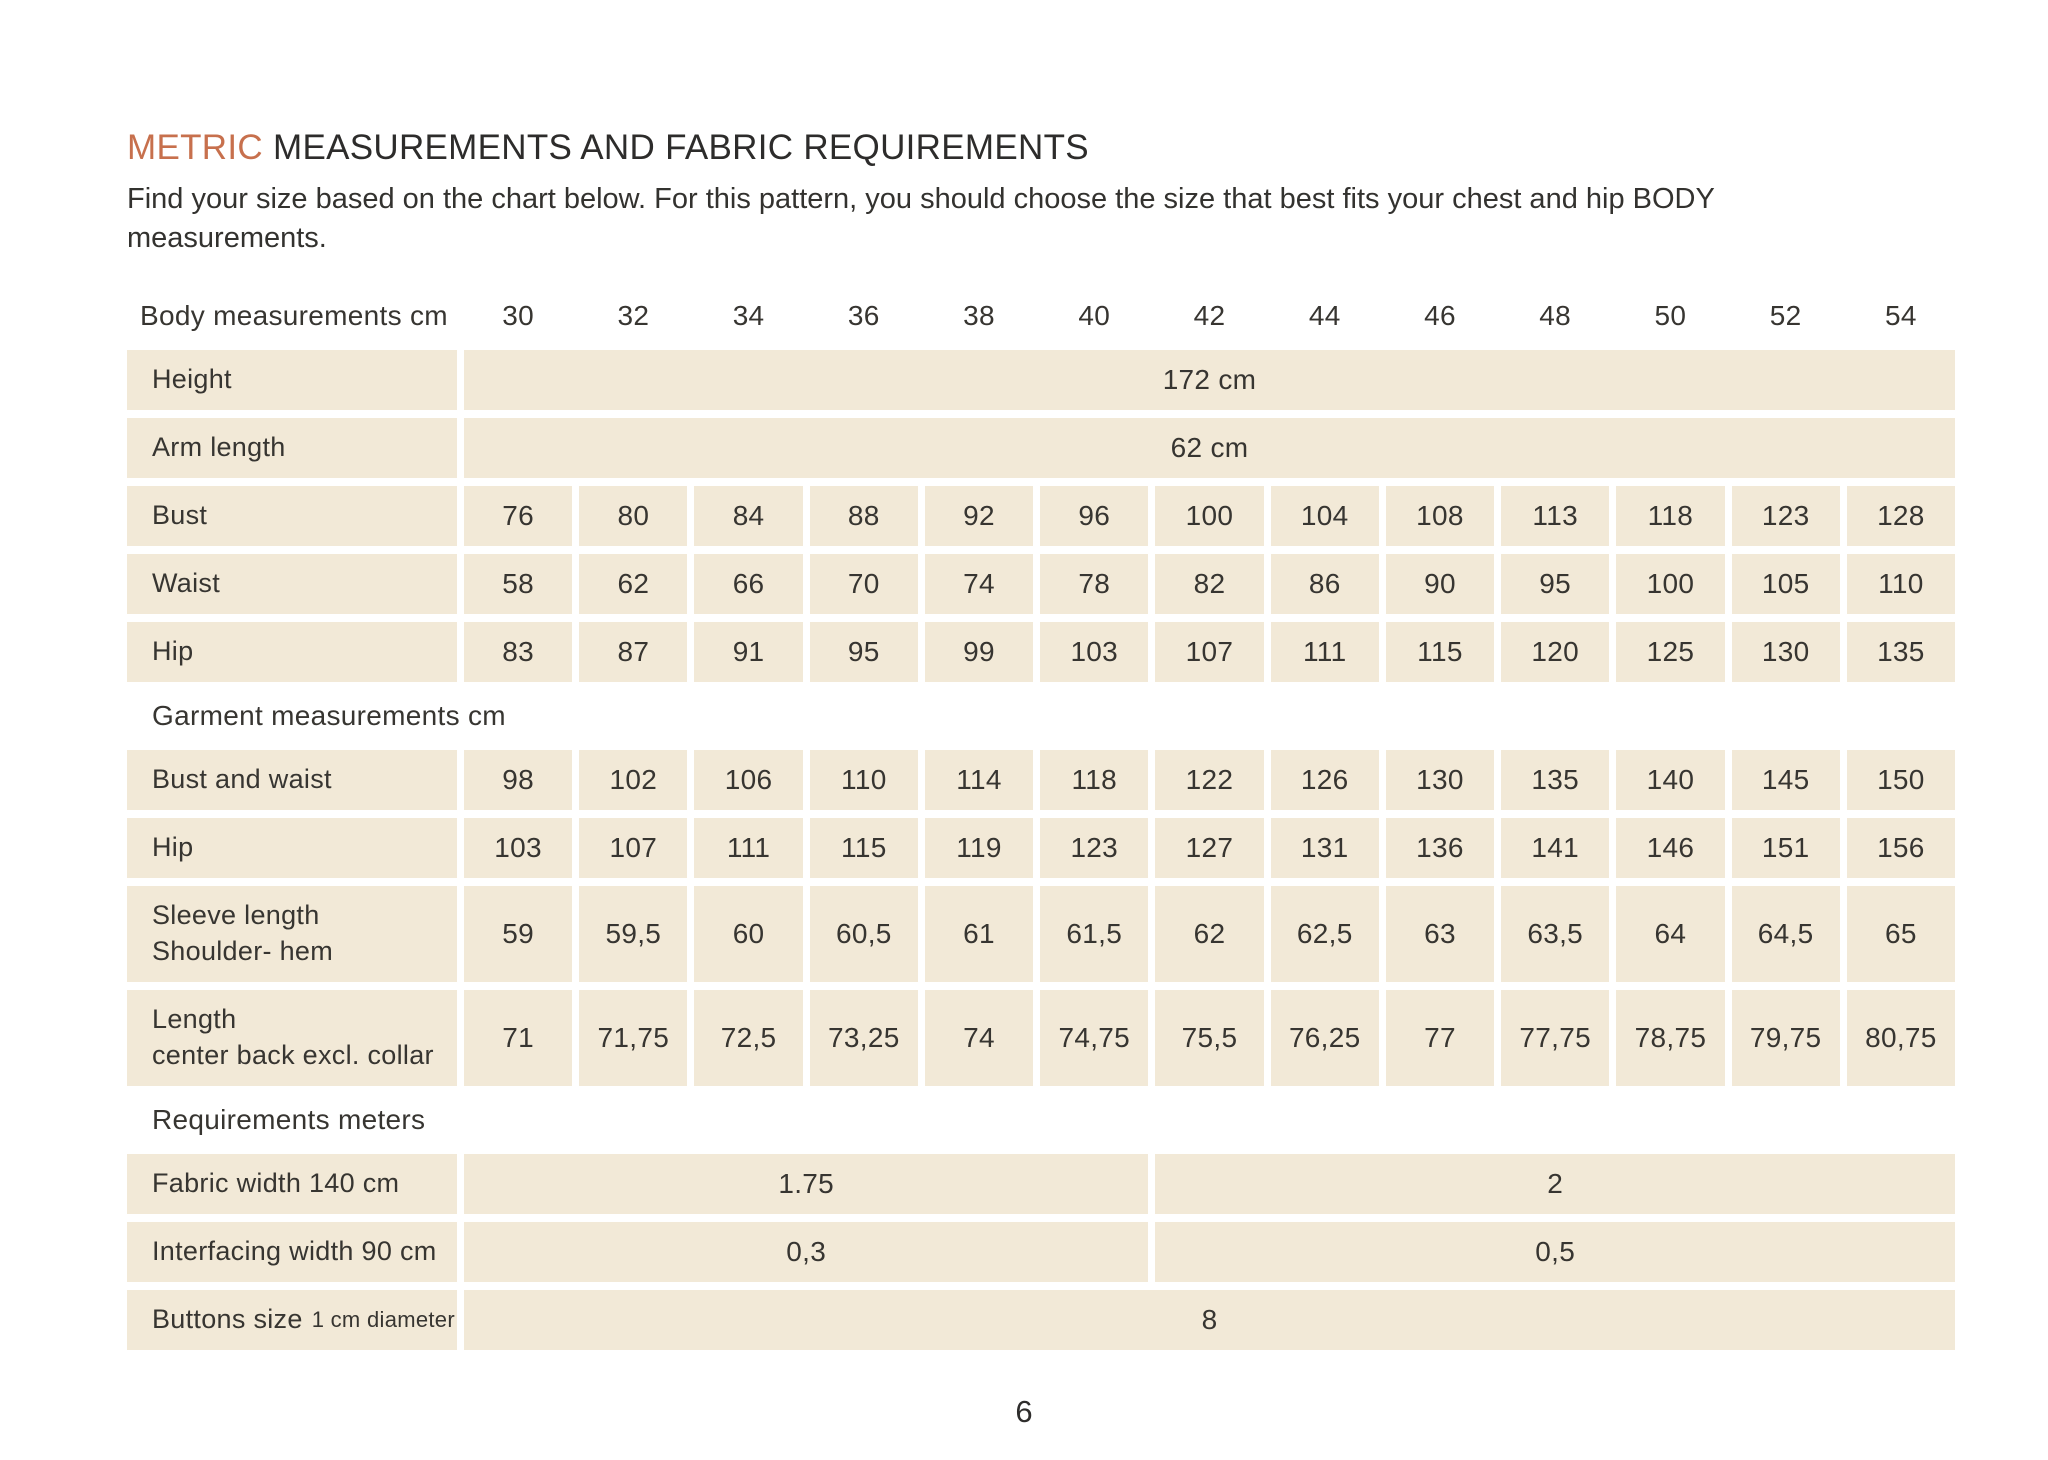 The image size is (2048, 1460). What do you see at coordinates (1209, 1037) in the screenshot?
I see `measurement-cell: 75,5` at bounding box center [1209, 1037].